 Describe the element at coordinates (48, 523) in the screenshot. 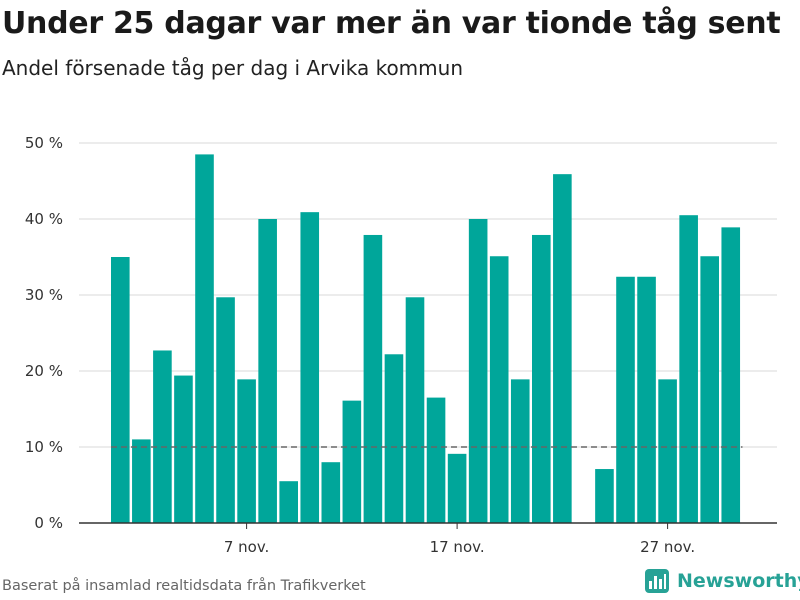

I see `y-tick-label: 0 %` at that location.